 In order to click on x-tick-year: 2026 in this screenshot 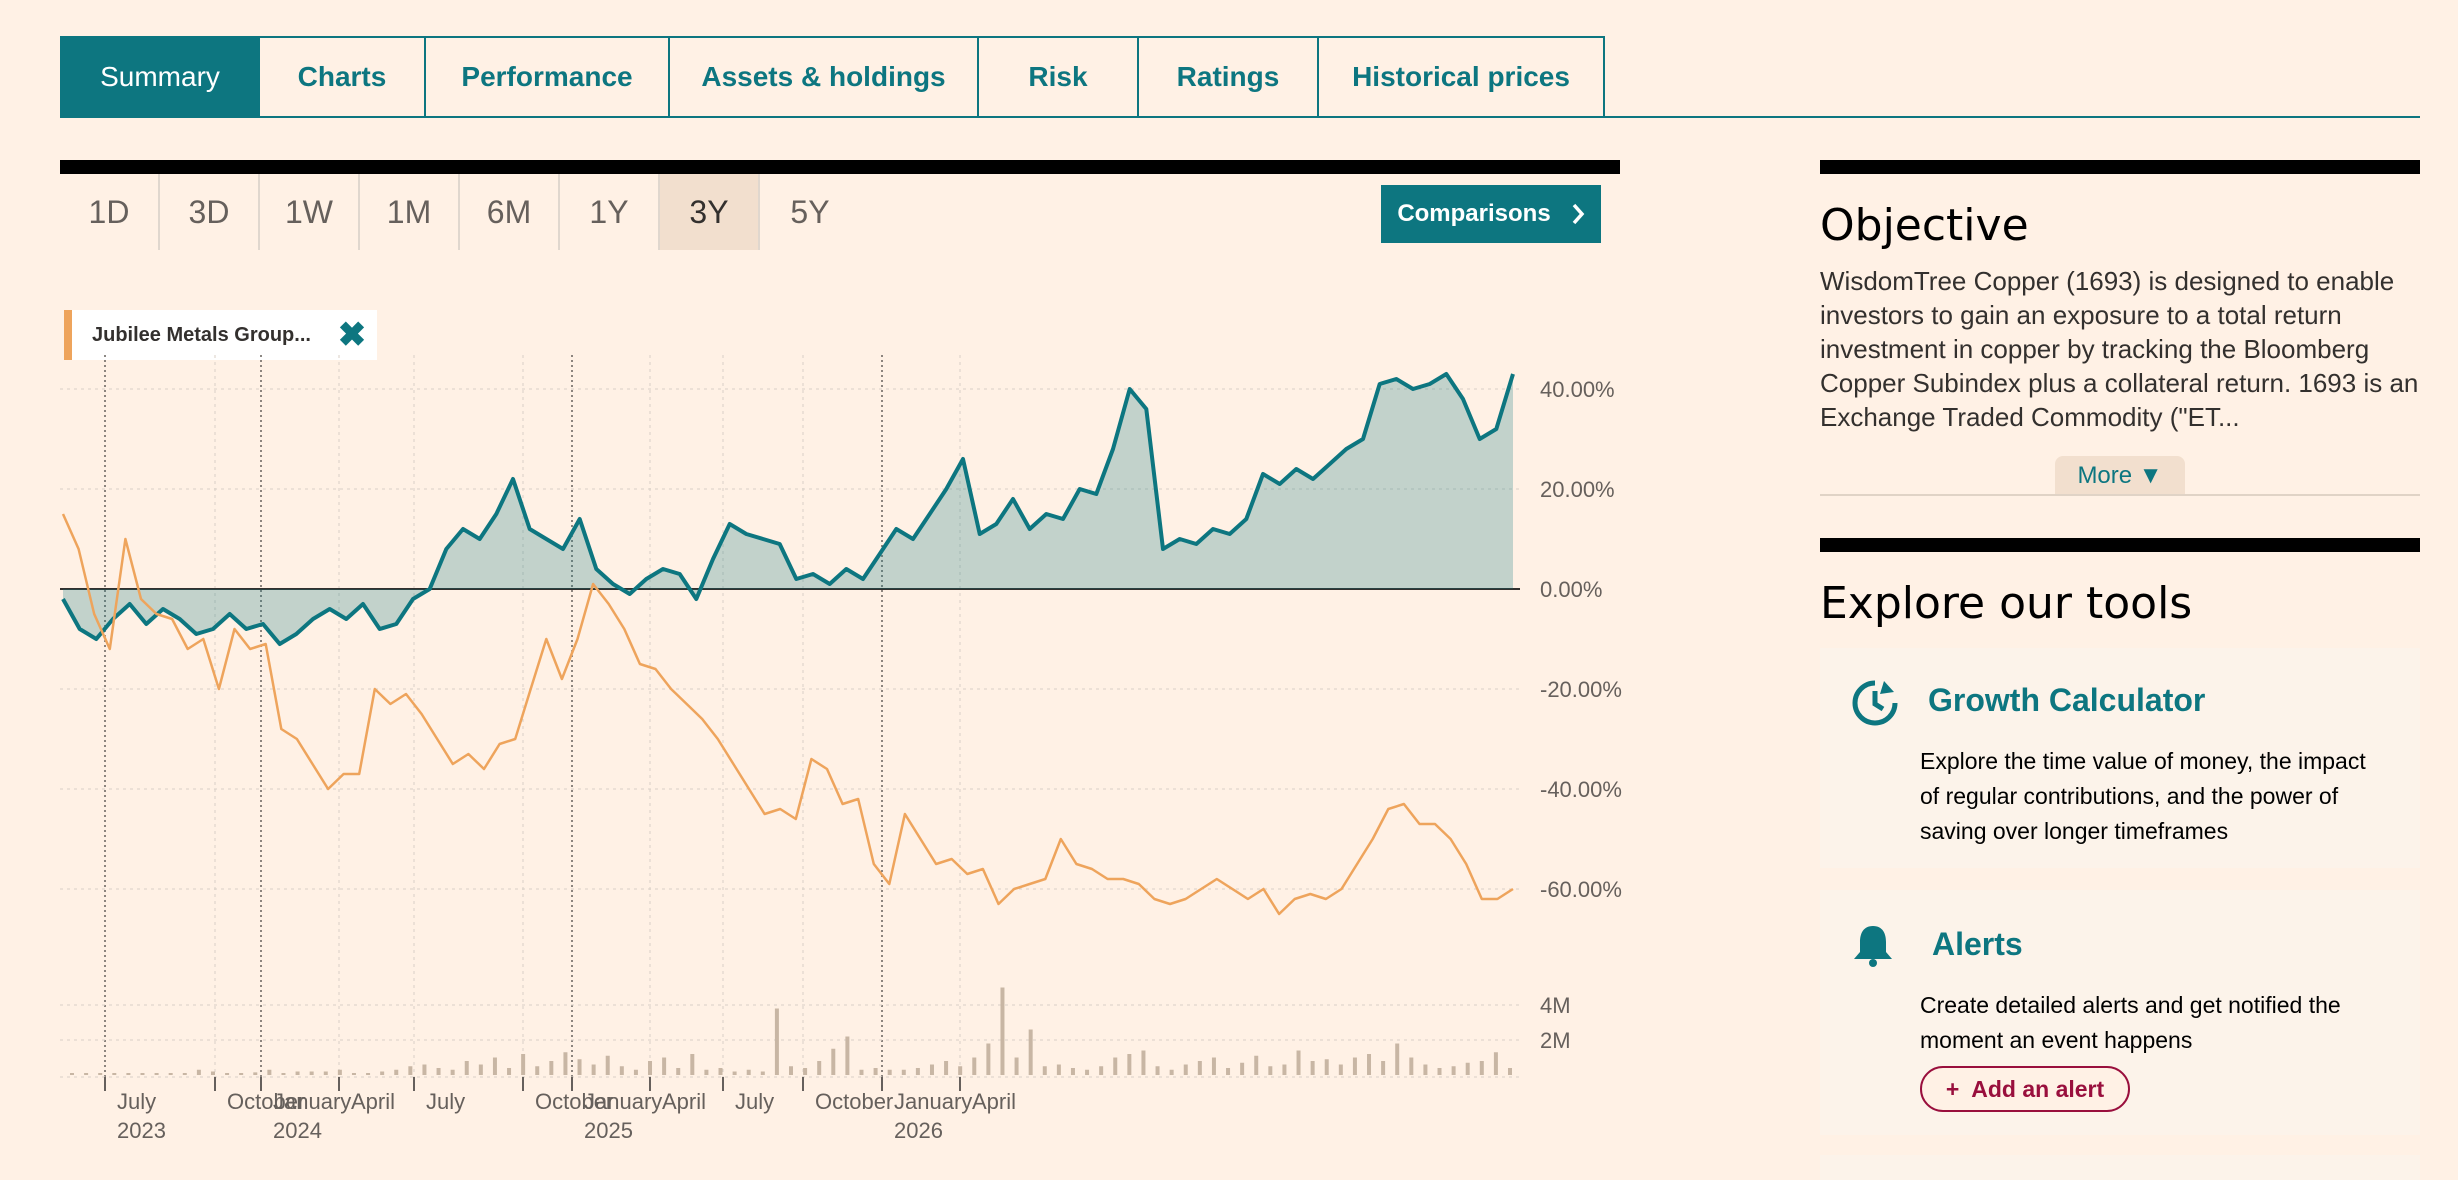, I will do `click(918, 1130)`.